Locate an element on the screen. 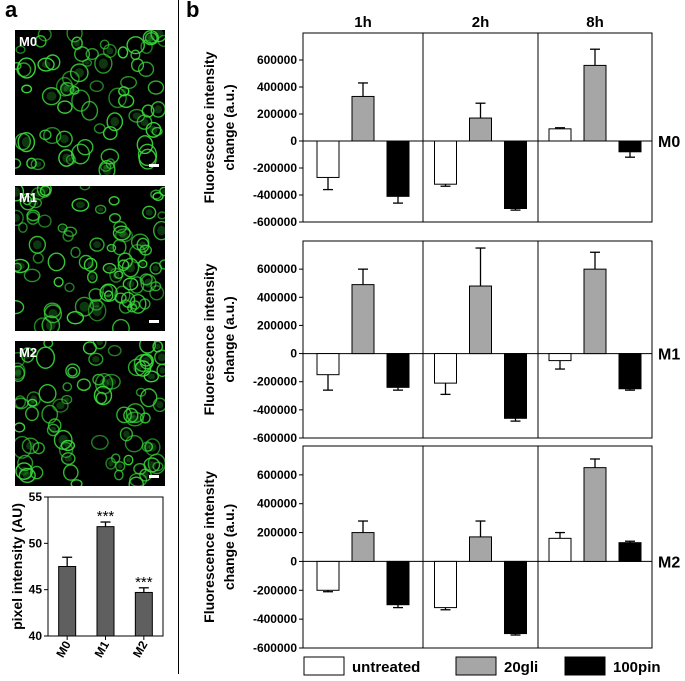  bar-untreated-8h is located at coordinates (560, 357).